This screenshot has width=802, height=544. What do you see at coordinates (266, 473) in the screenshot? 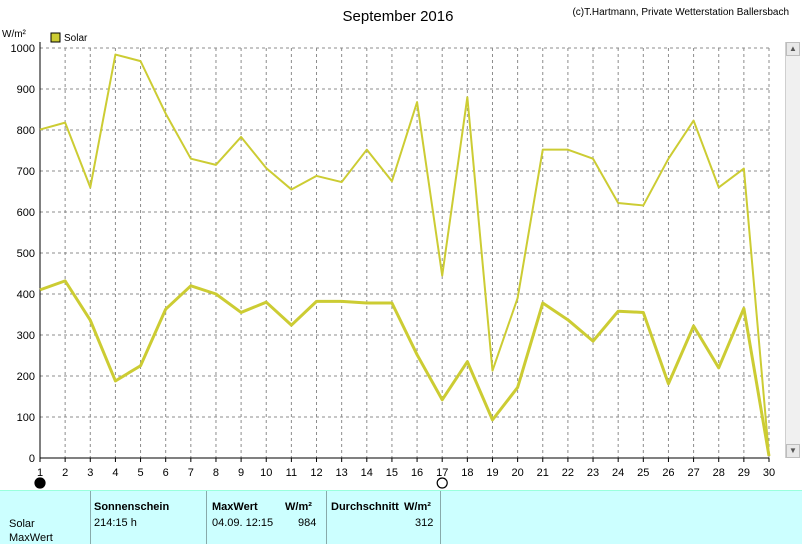
I see `x-tick-label: 10` at bounding box center [266, 473].